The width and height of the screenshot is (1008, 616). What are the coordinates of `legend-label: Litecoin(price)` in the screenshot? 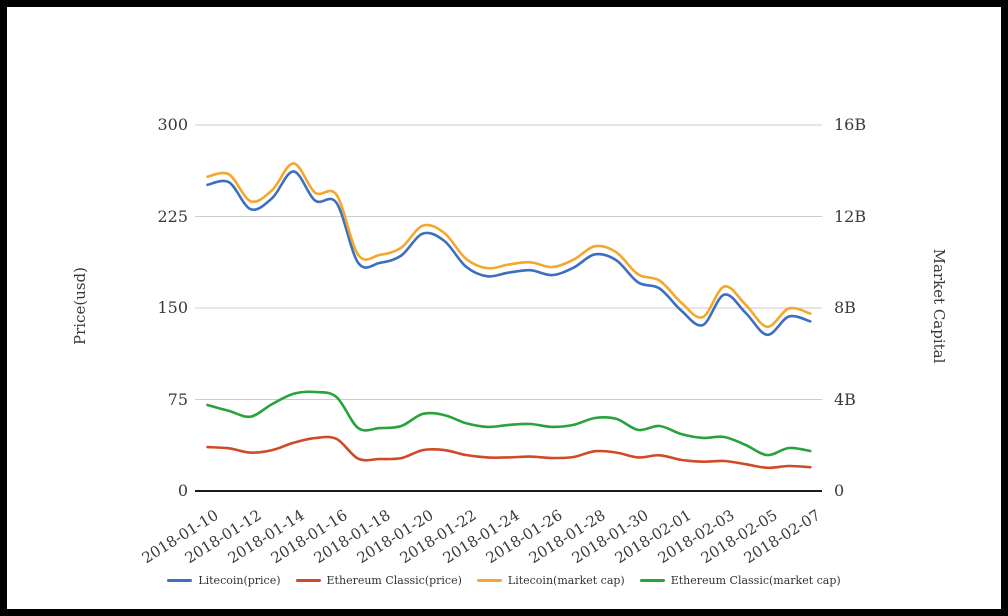 It's located at (239, 580).